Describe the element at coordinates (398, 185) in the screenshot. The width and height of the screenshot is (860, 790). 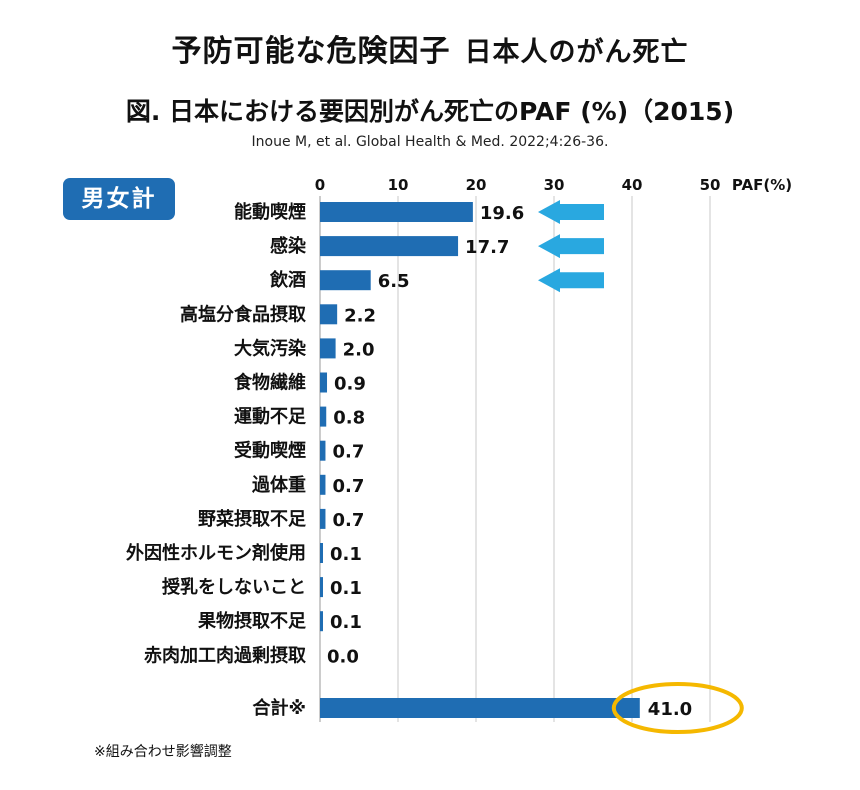
I see `x-tick-label: 10` at that location.